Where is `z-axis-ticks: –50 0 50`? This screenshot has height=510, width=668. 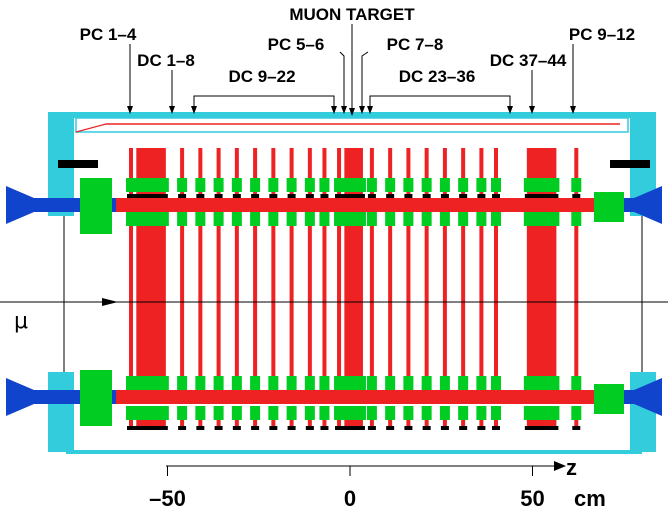
z-axis-ticks: –50 0 50 is located at coordinates (347, 488).